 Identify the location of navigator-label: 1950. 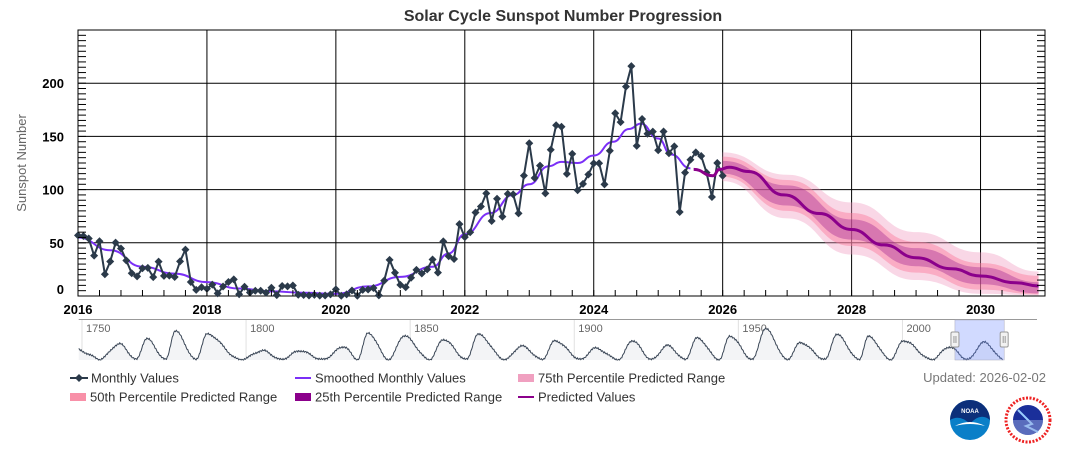
(754, 329).